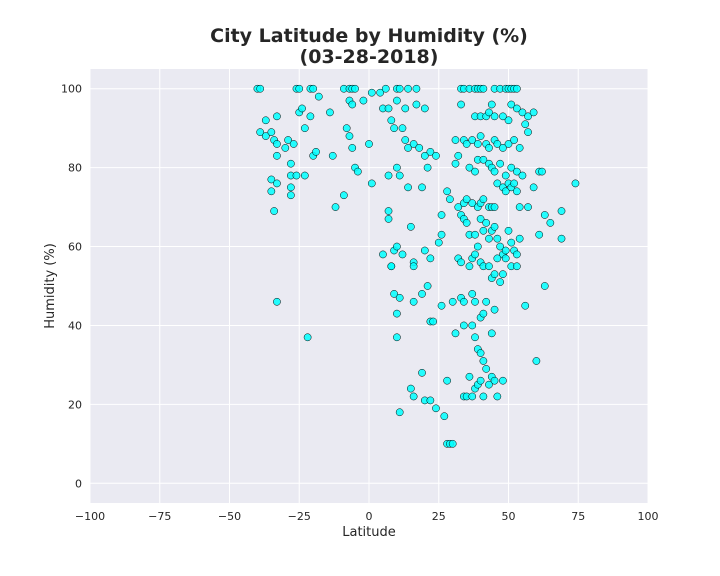 The width and height of the screenshot is (720, 576). Describe the element at coordinates (439, 516) in the screenshot. I see `x-tick-label: 25` at that location.